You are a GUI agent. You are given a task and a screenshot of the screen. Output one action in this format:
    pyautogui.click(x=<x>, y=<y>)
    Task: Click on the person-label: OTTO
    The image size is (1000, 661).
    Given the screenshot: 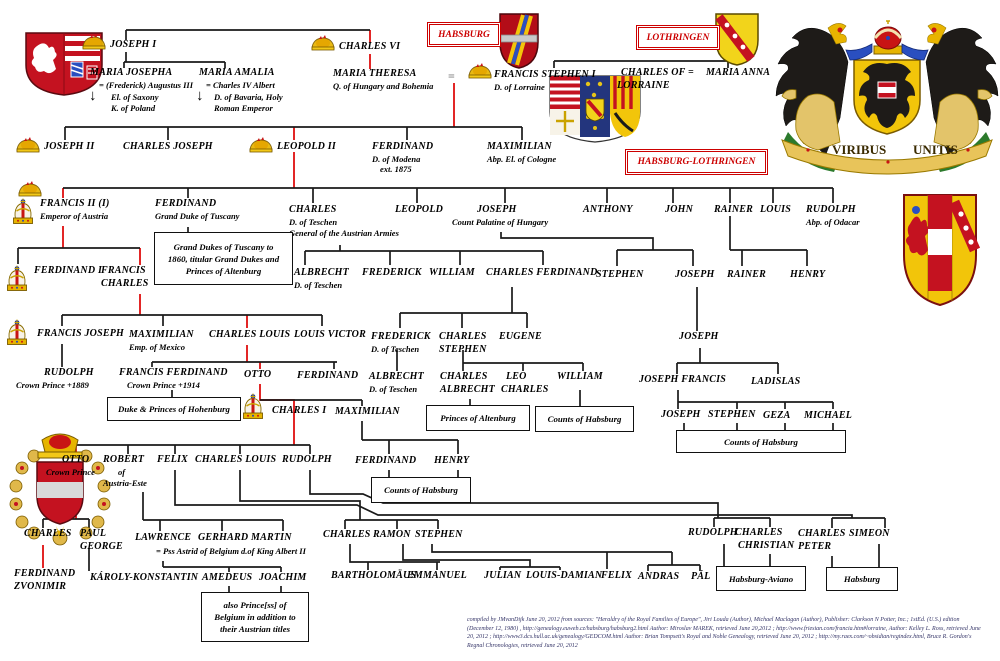 What is the action you would take?
    pyautogui.click(x=258, y=374)
    